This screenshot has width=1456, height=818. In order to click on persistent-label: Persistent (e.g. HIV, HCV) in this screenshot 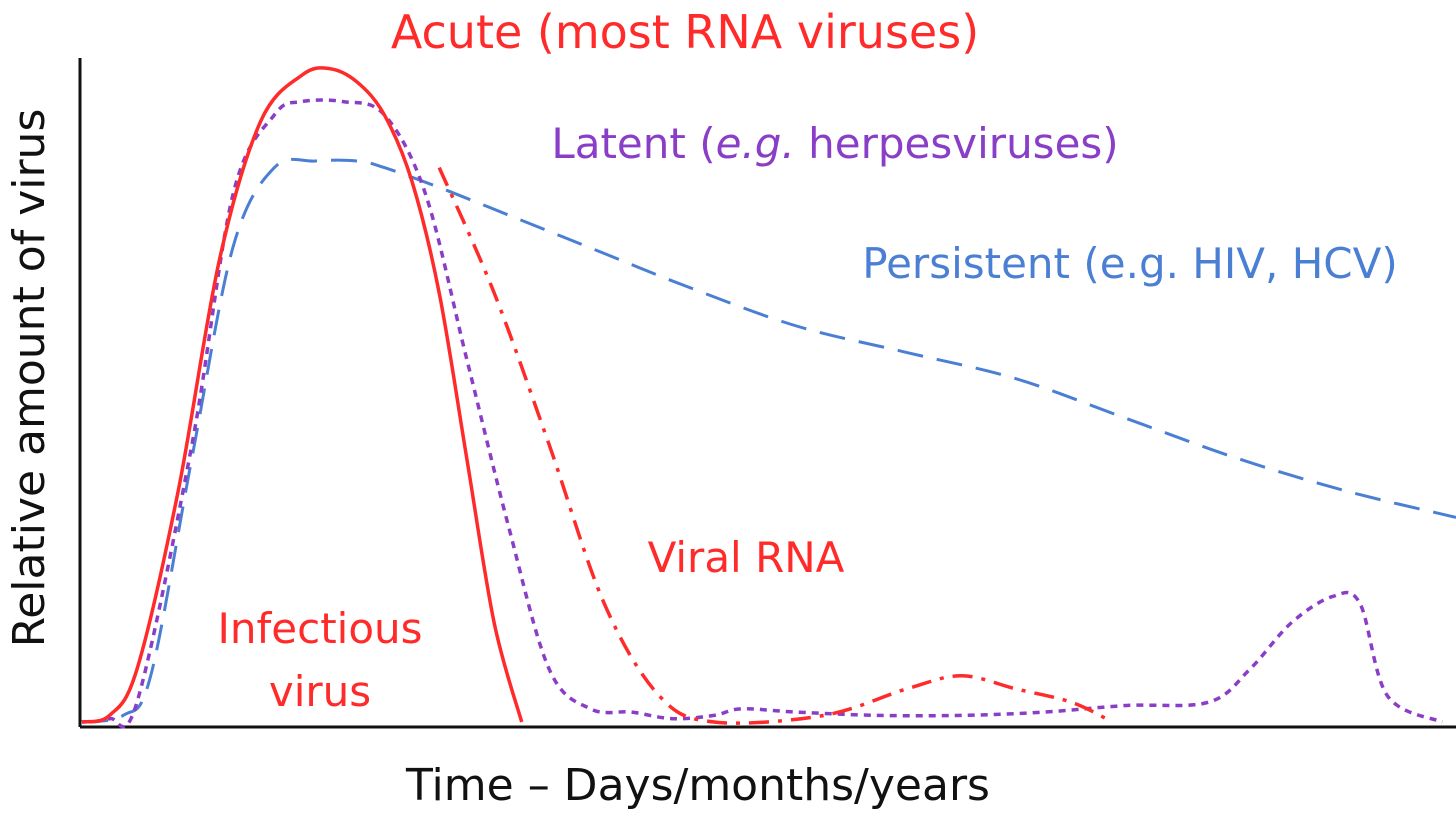, I will do `click(1129, 263)`.